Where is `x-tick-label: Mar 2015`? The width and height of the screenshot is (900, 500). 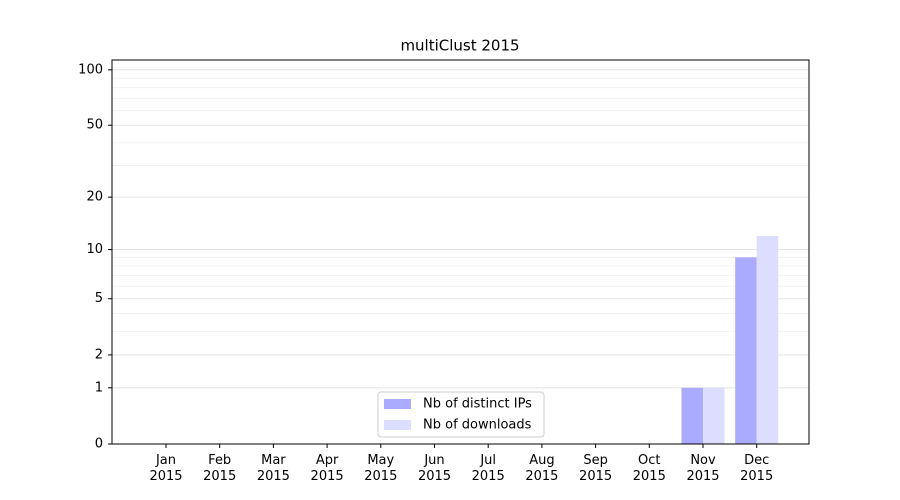
x-tick-label: Mar 2015 is located at coordinates (273, 468).